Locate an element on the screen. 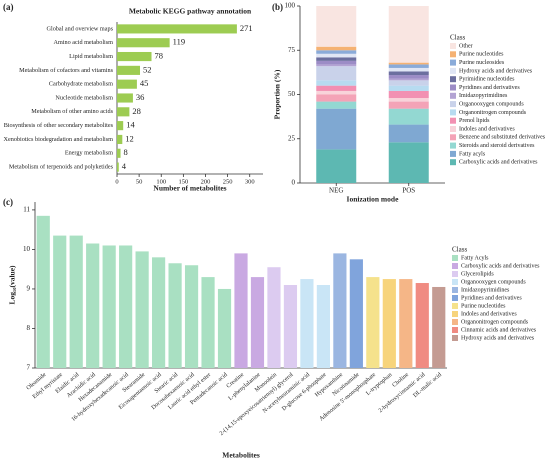 This screenshot has height=463, width=550. legend-label: Purine nucleotides is located at coordinates (481, 55).